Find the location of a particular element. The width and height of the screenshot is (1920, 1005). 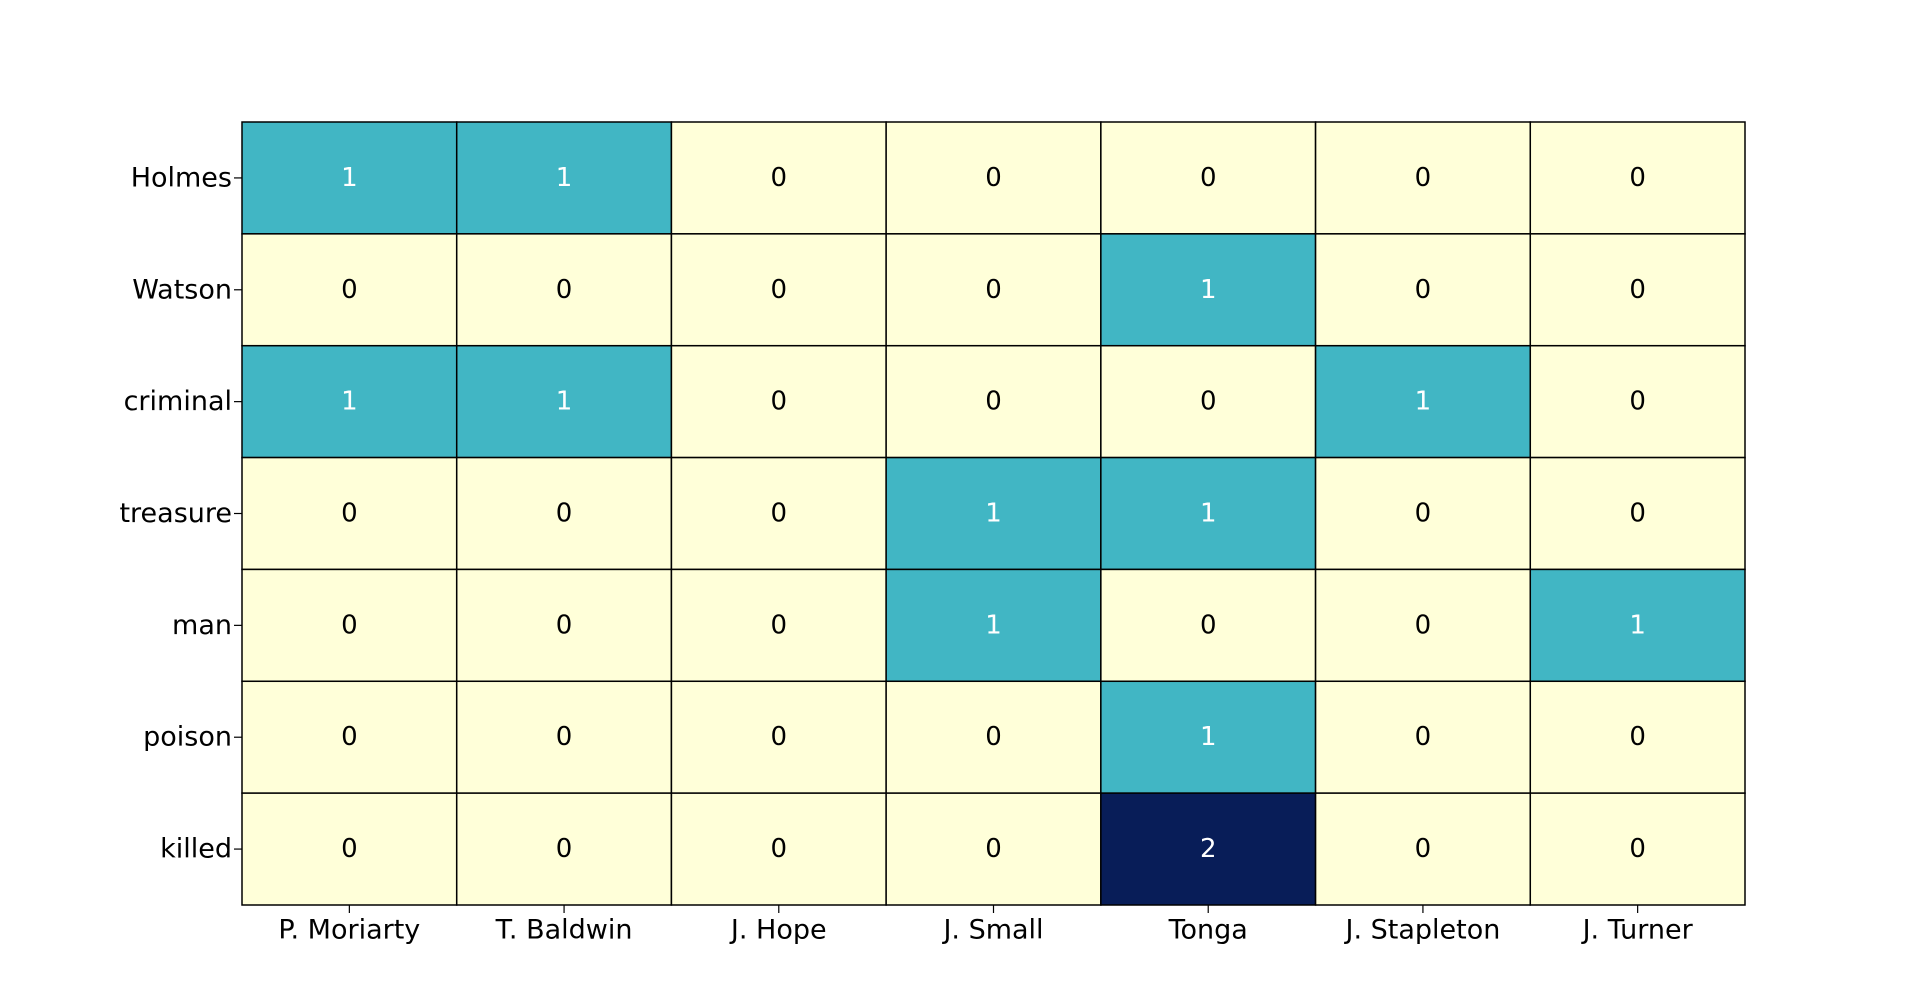

cell-value-label: 2 is located at coordinates (1208, 849).